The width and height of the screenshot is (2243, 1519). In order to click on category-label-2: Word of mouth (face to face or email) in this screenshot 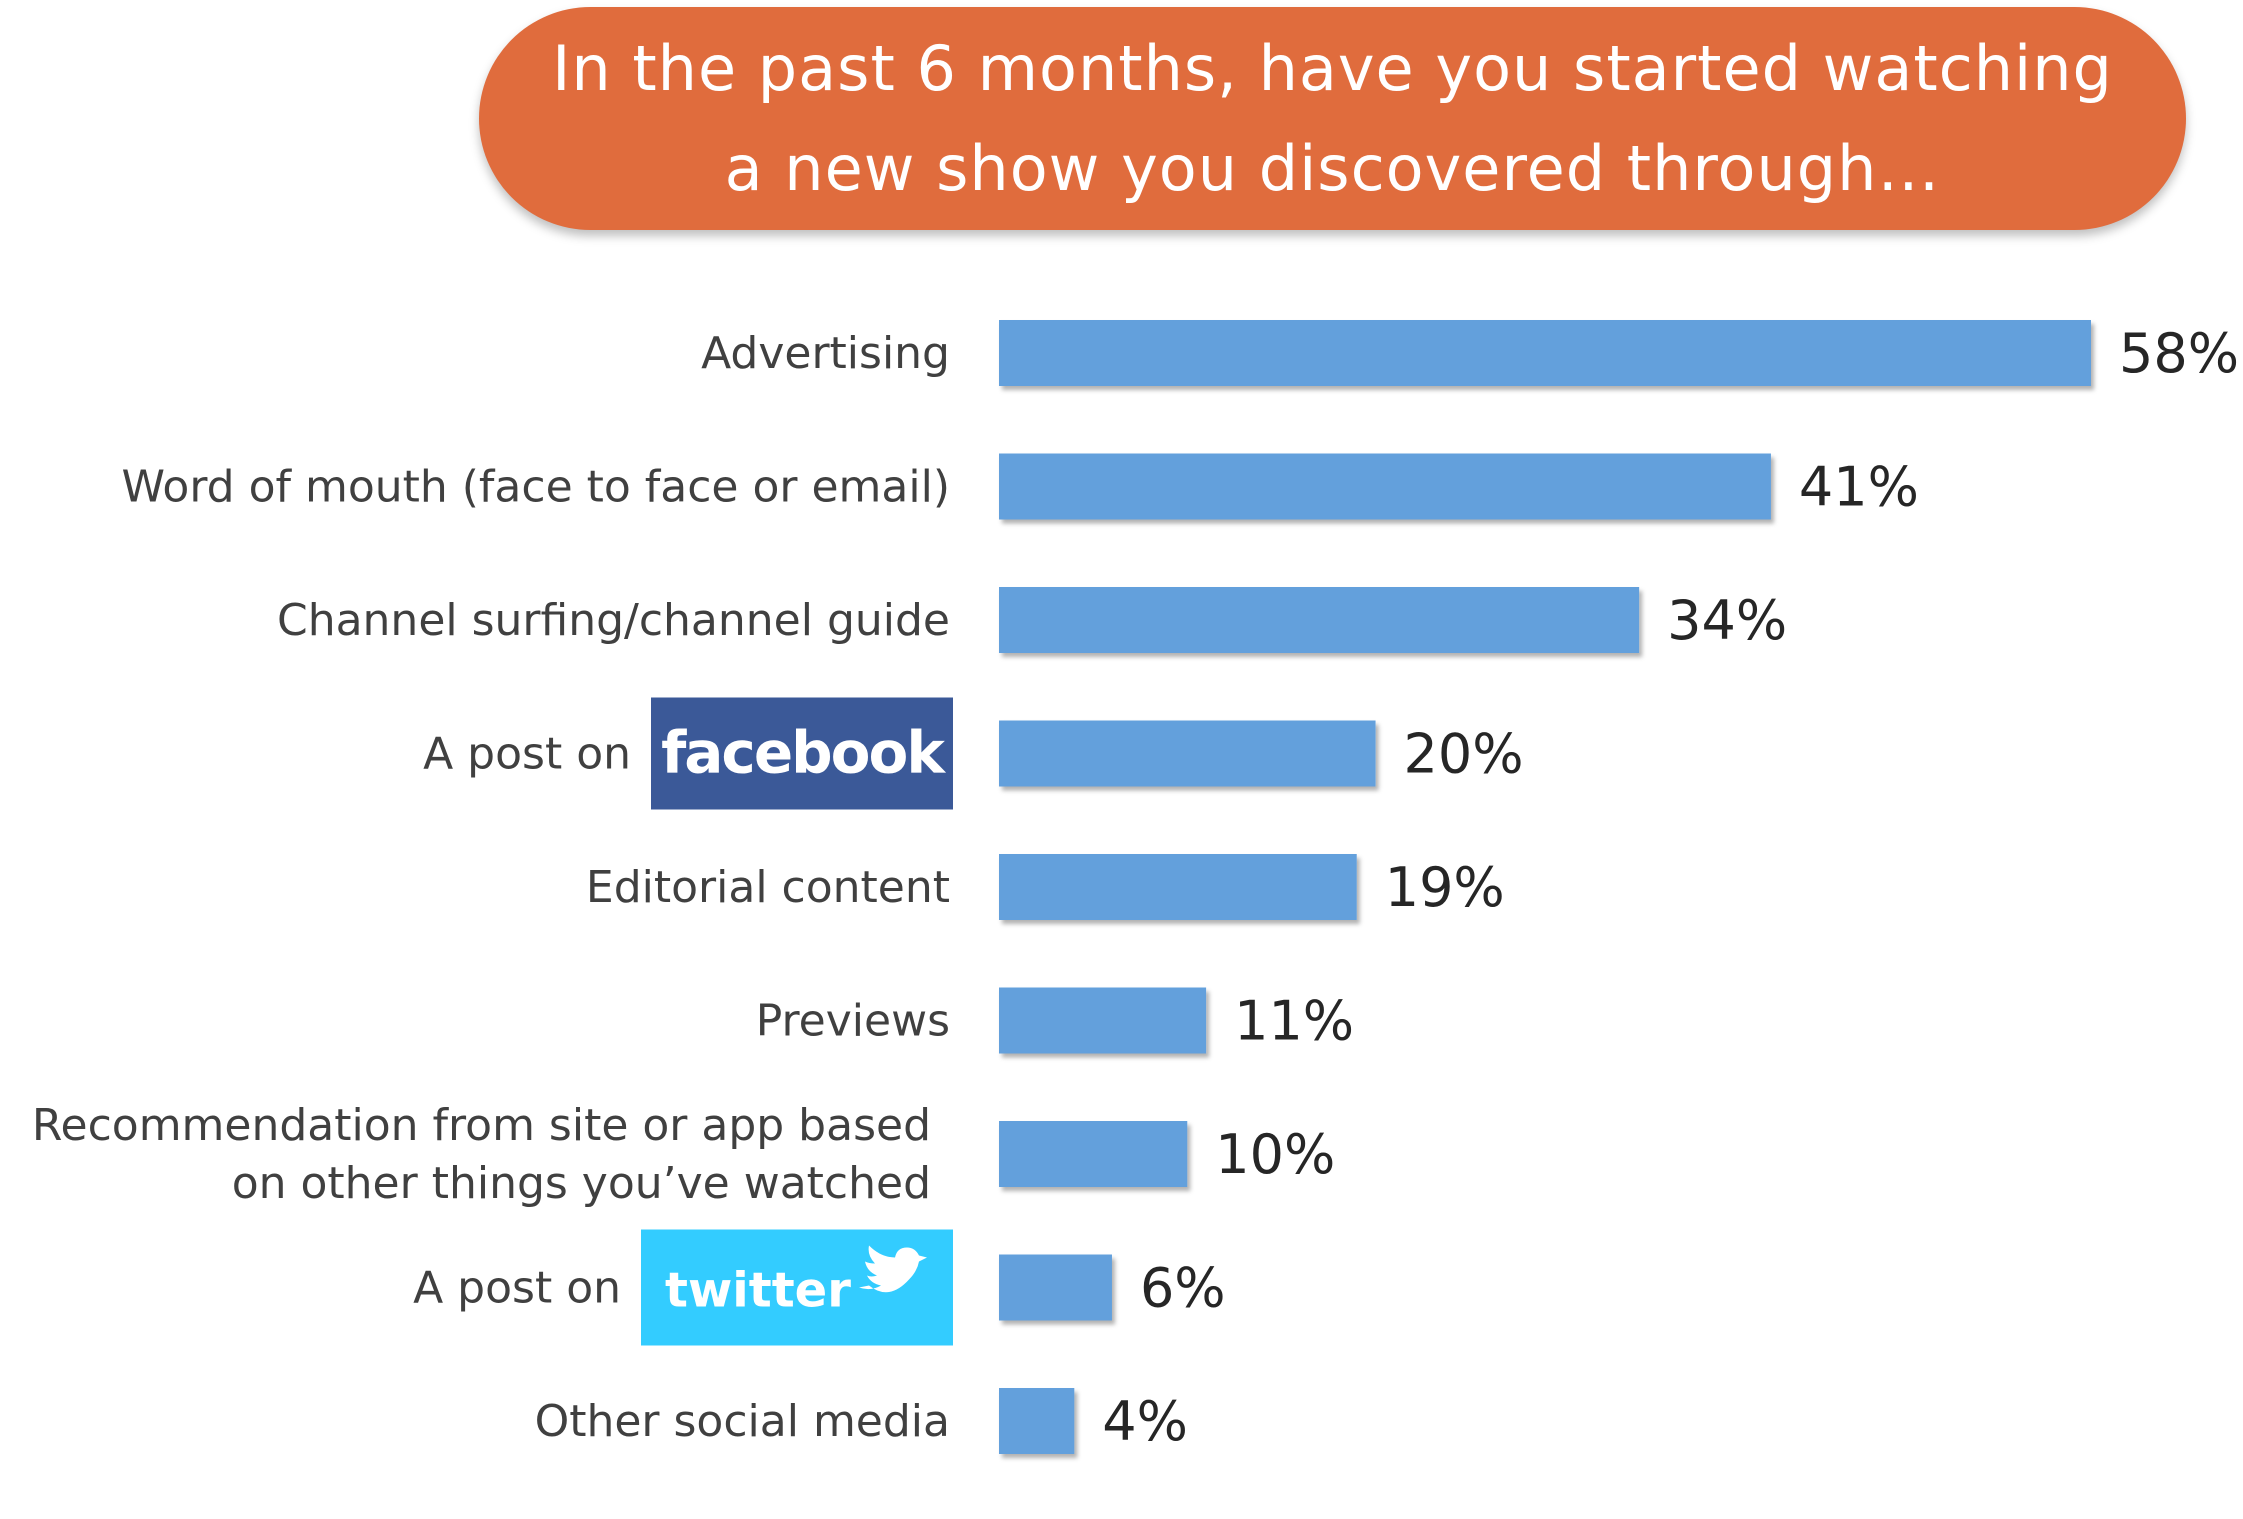, I will do `click(535, 487)`.